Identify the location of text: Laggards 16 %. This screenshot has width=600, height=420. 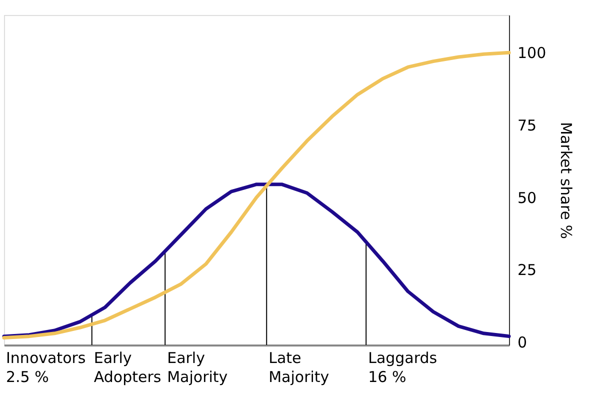
(403, 367).